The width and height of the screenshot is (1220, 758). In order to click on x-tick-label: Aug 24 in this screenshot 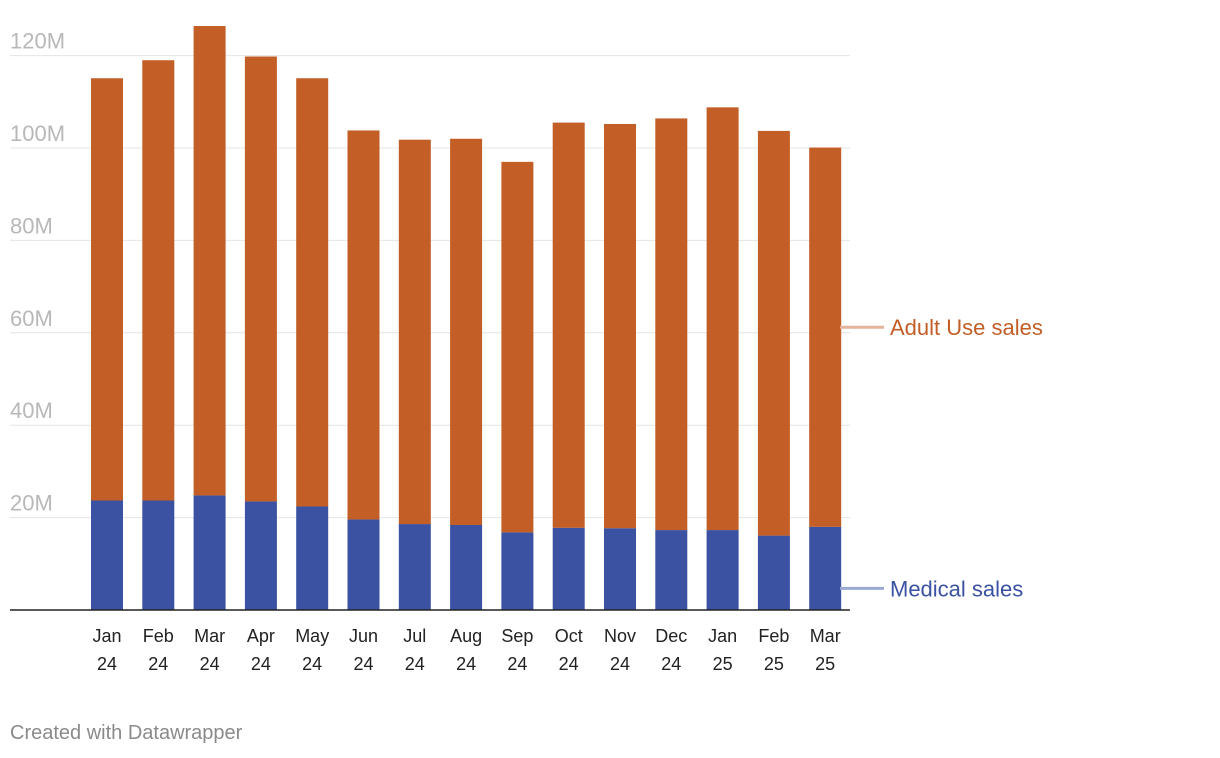, I will do `click(466, 650)`.